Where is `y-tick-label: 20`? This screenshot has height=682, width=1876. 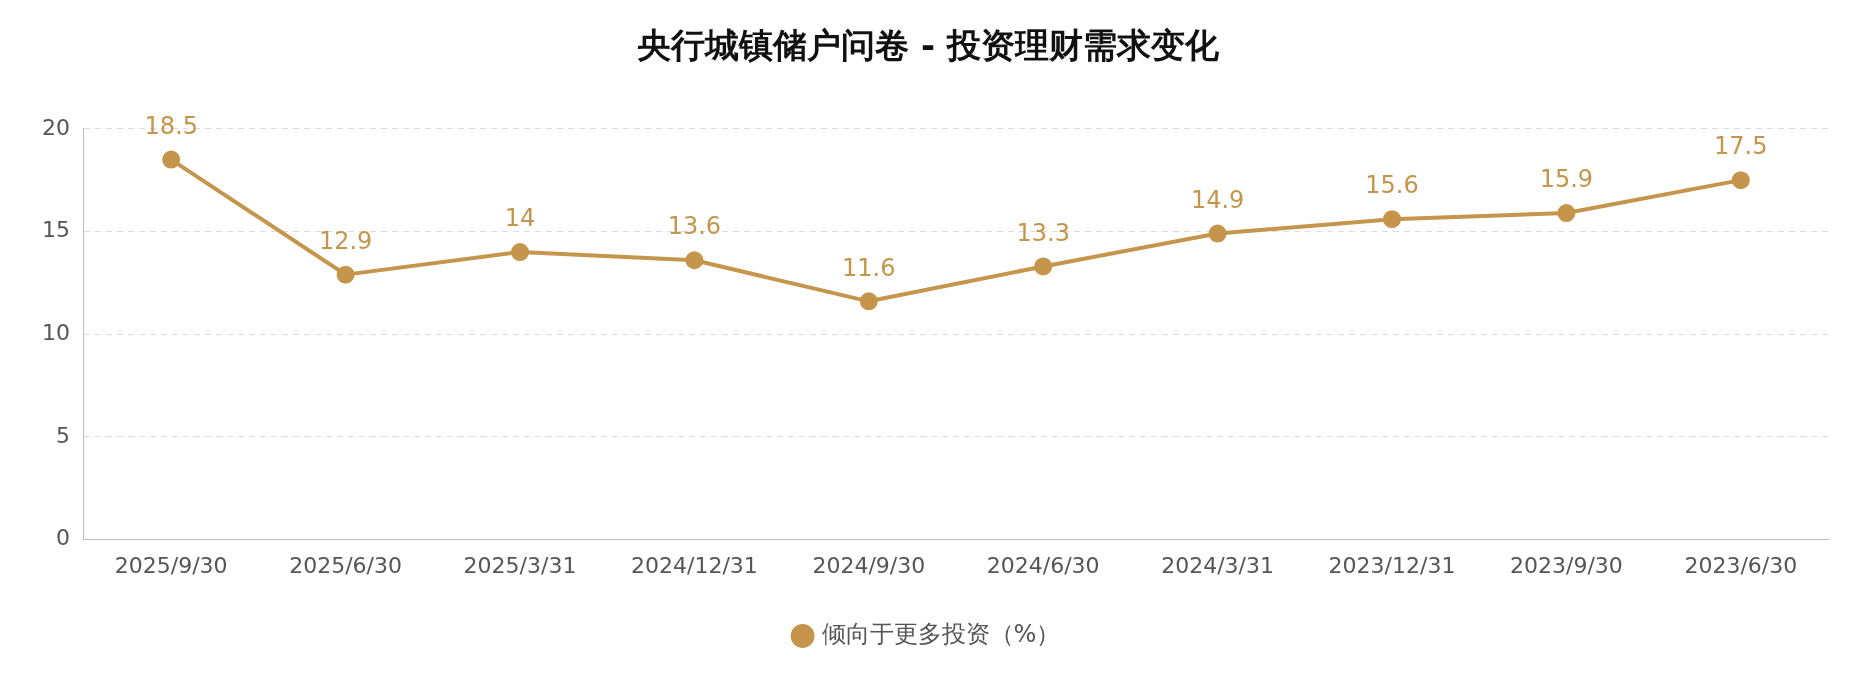
y-tick-label: 20 is located at coordinates (55, 127).